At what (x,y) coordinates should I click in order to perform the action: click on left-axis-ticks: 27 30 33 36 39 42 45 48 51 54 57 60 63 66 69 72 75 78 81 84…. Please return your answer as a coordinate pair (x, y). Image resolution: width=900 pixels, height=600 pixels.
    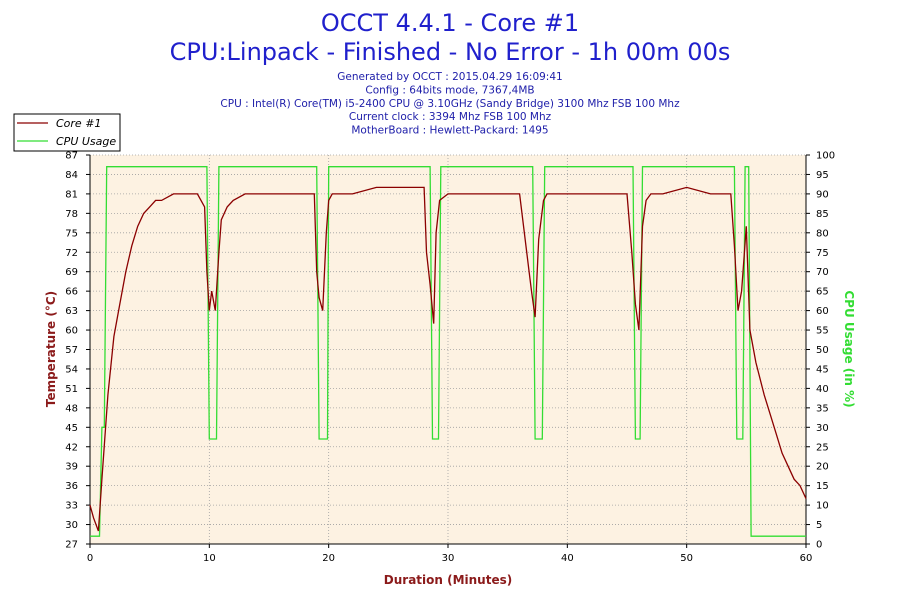
    Looking at the image, I should click on (77, 351).